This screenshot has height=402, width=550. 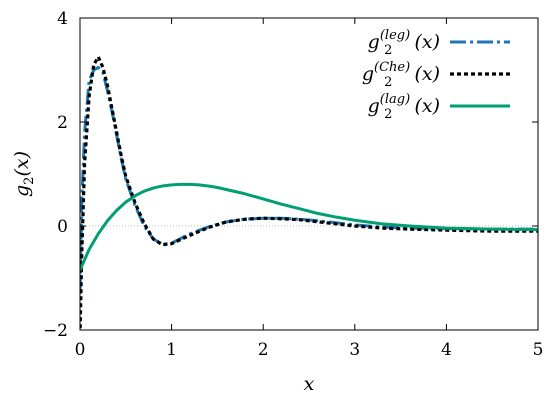 I want to click on legend: g(leg) 2 (x)g(Che) 2 (x)g(lag) 2 (x), so click(x=436, y=75).